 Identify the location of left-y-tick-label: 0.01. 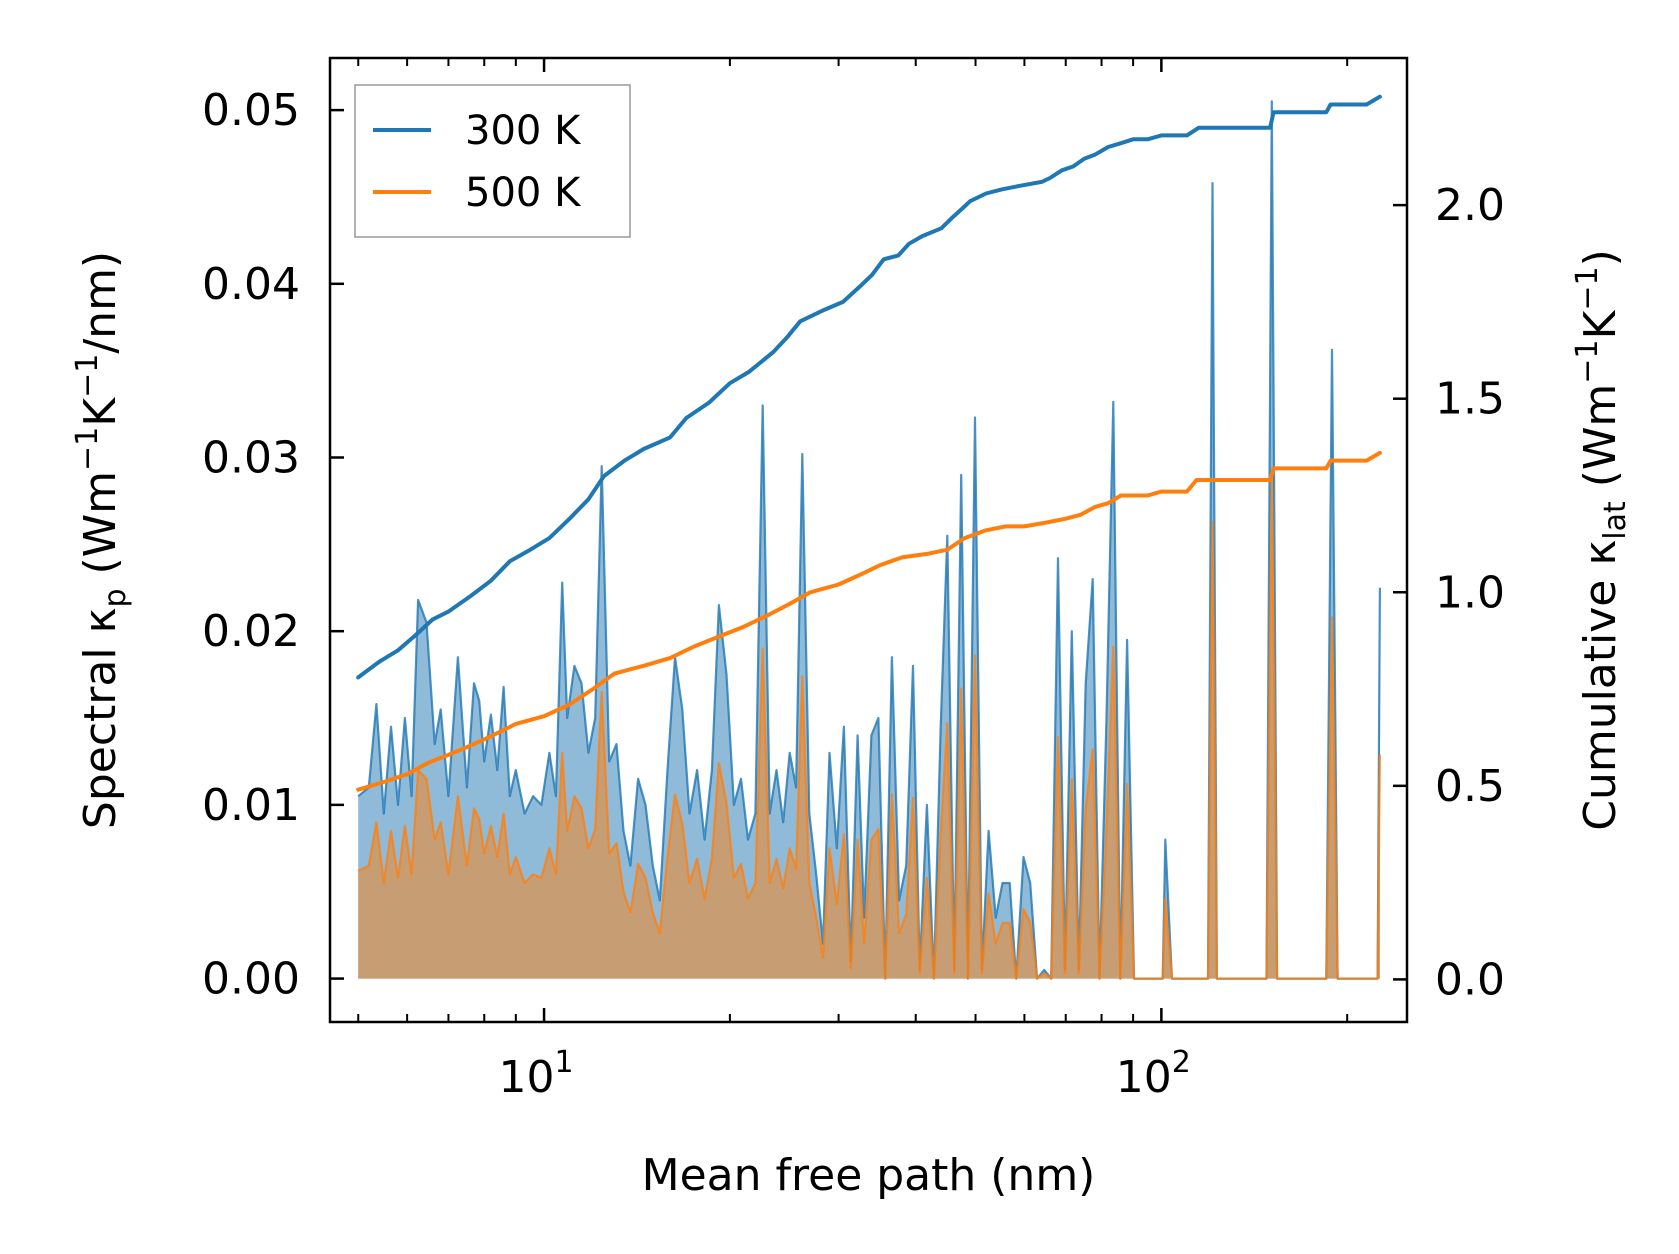
(251, 805).